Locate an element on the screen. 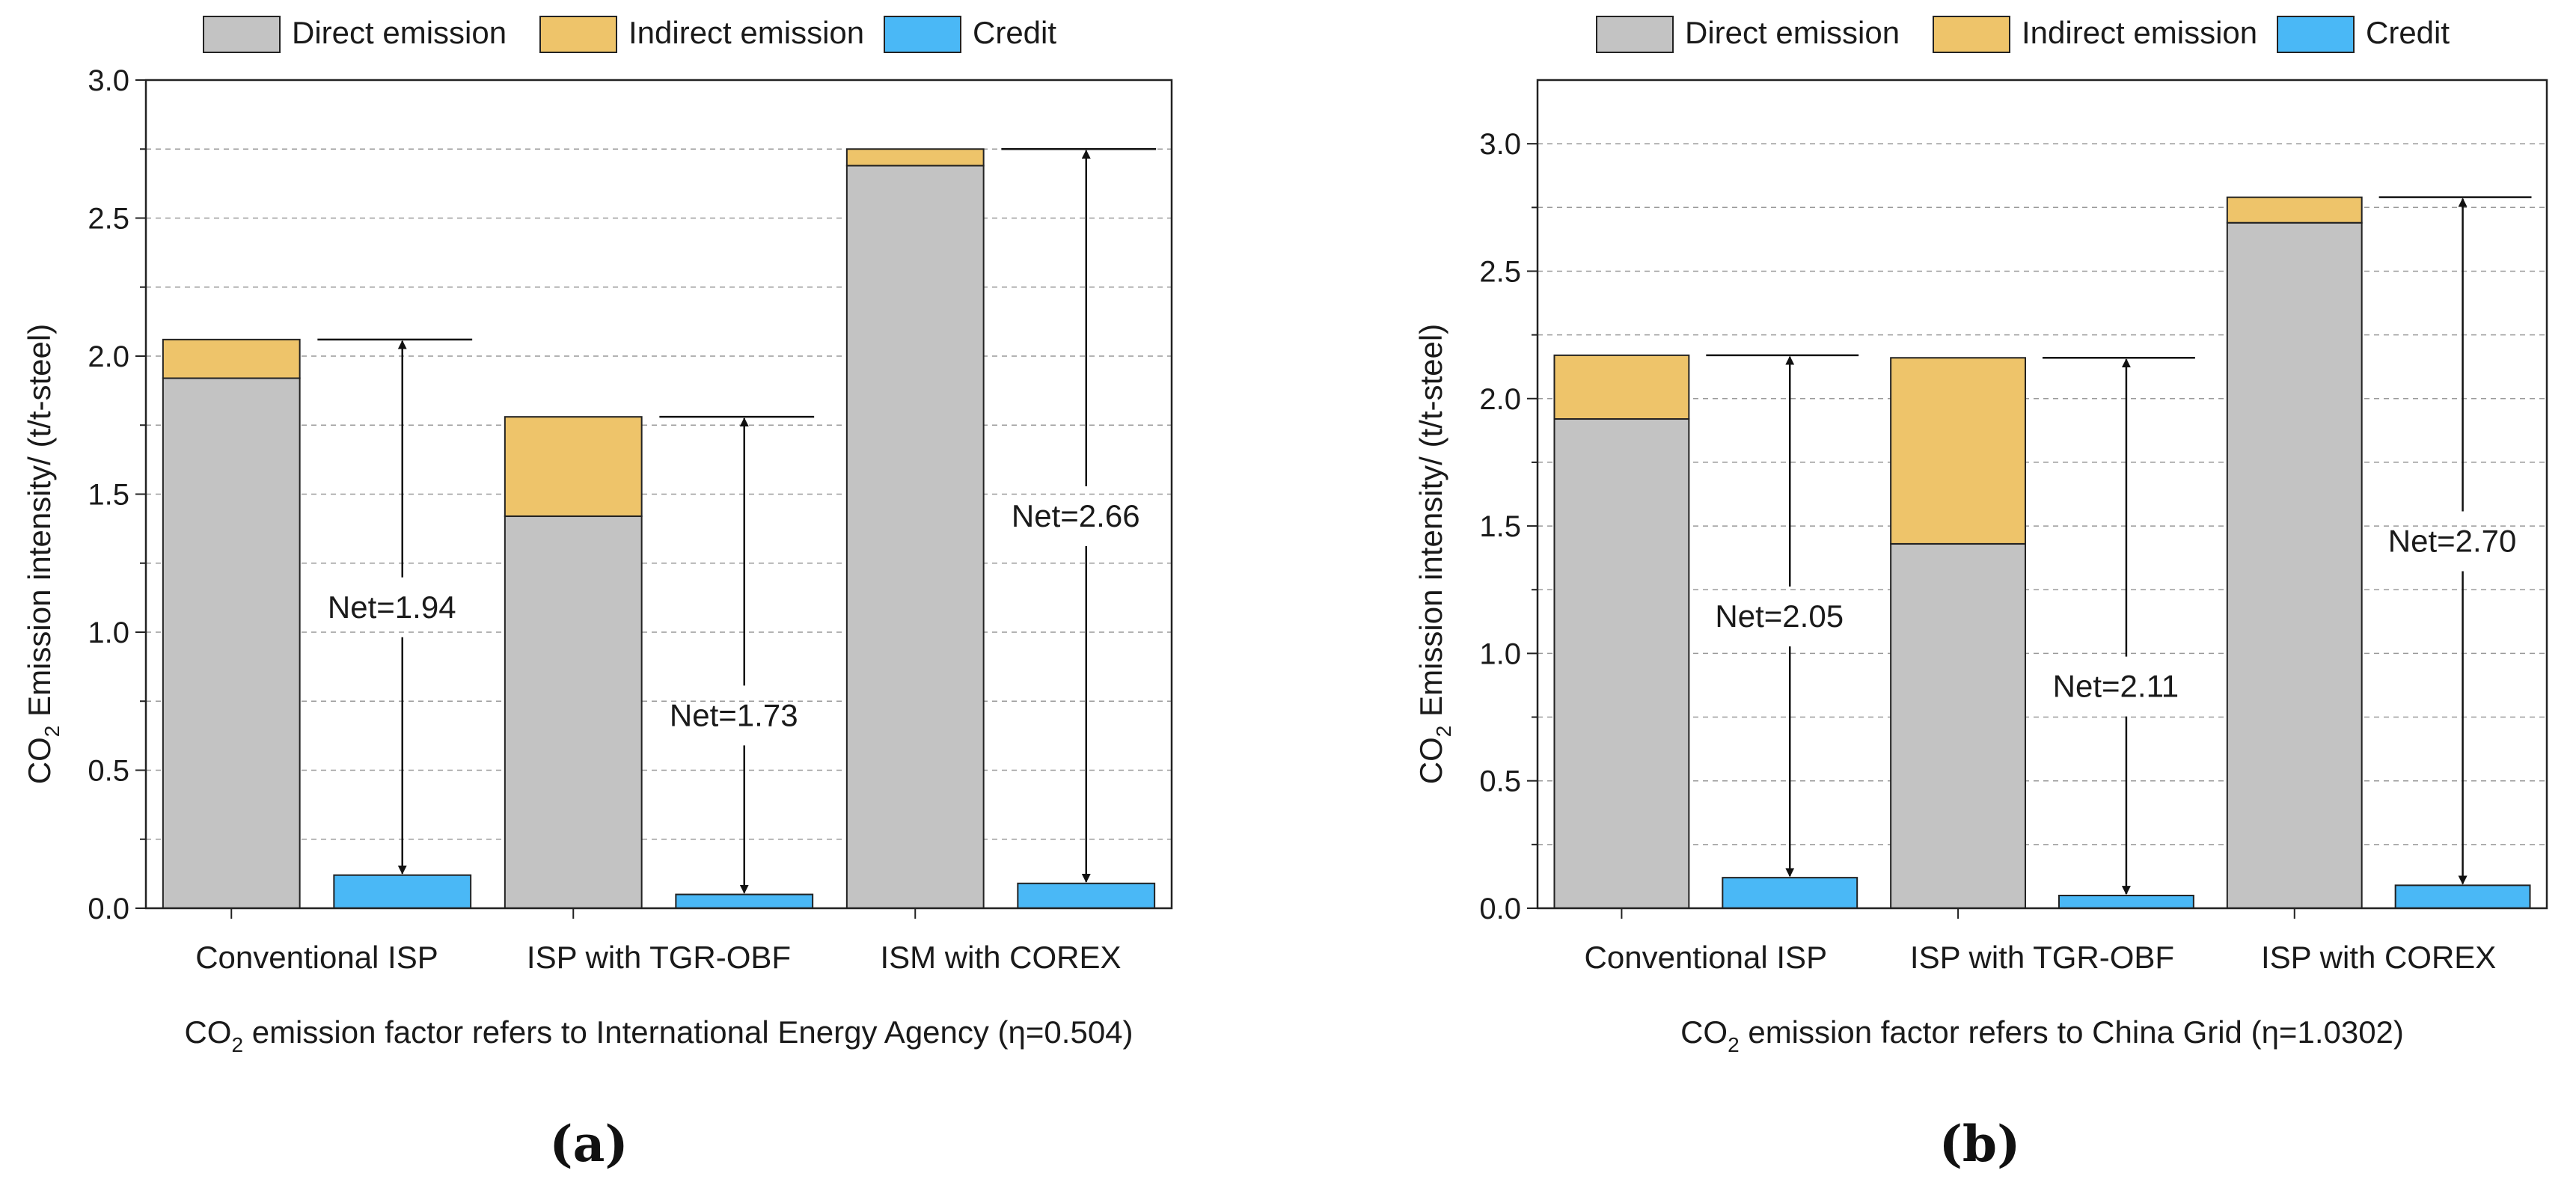  panel-label-b: (b) is located at coordinates (1980, 1144).